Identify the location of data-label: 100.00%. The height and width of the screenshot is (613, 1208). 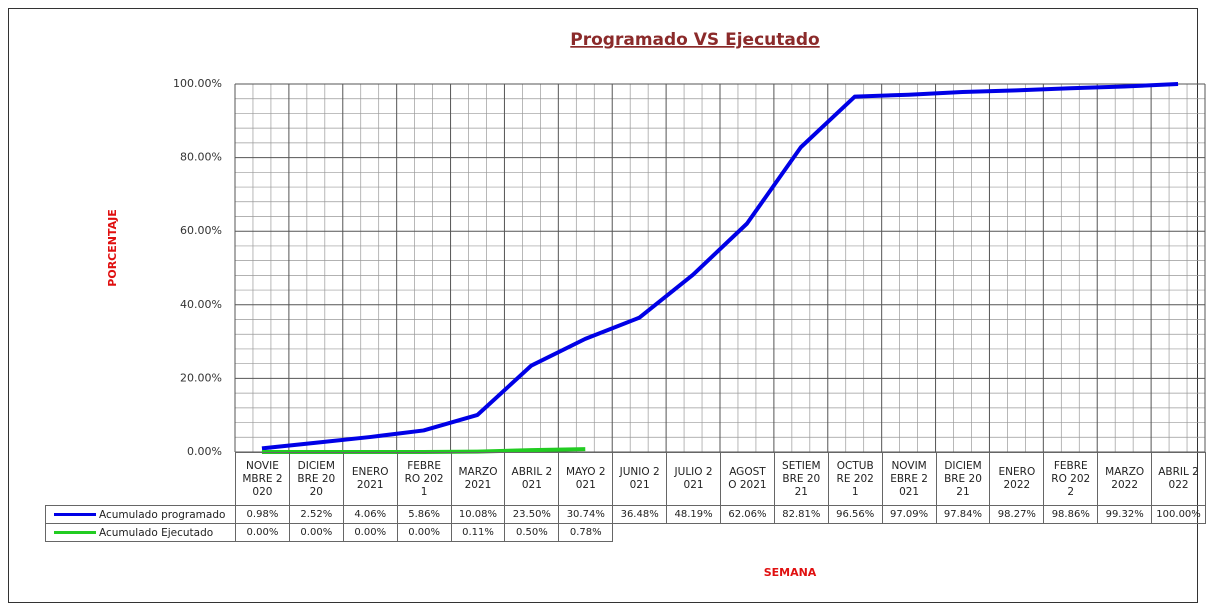
(1178, 514).